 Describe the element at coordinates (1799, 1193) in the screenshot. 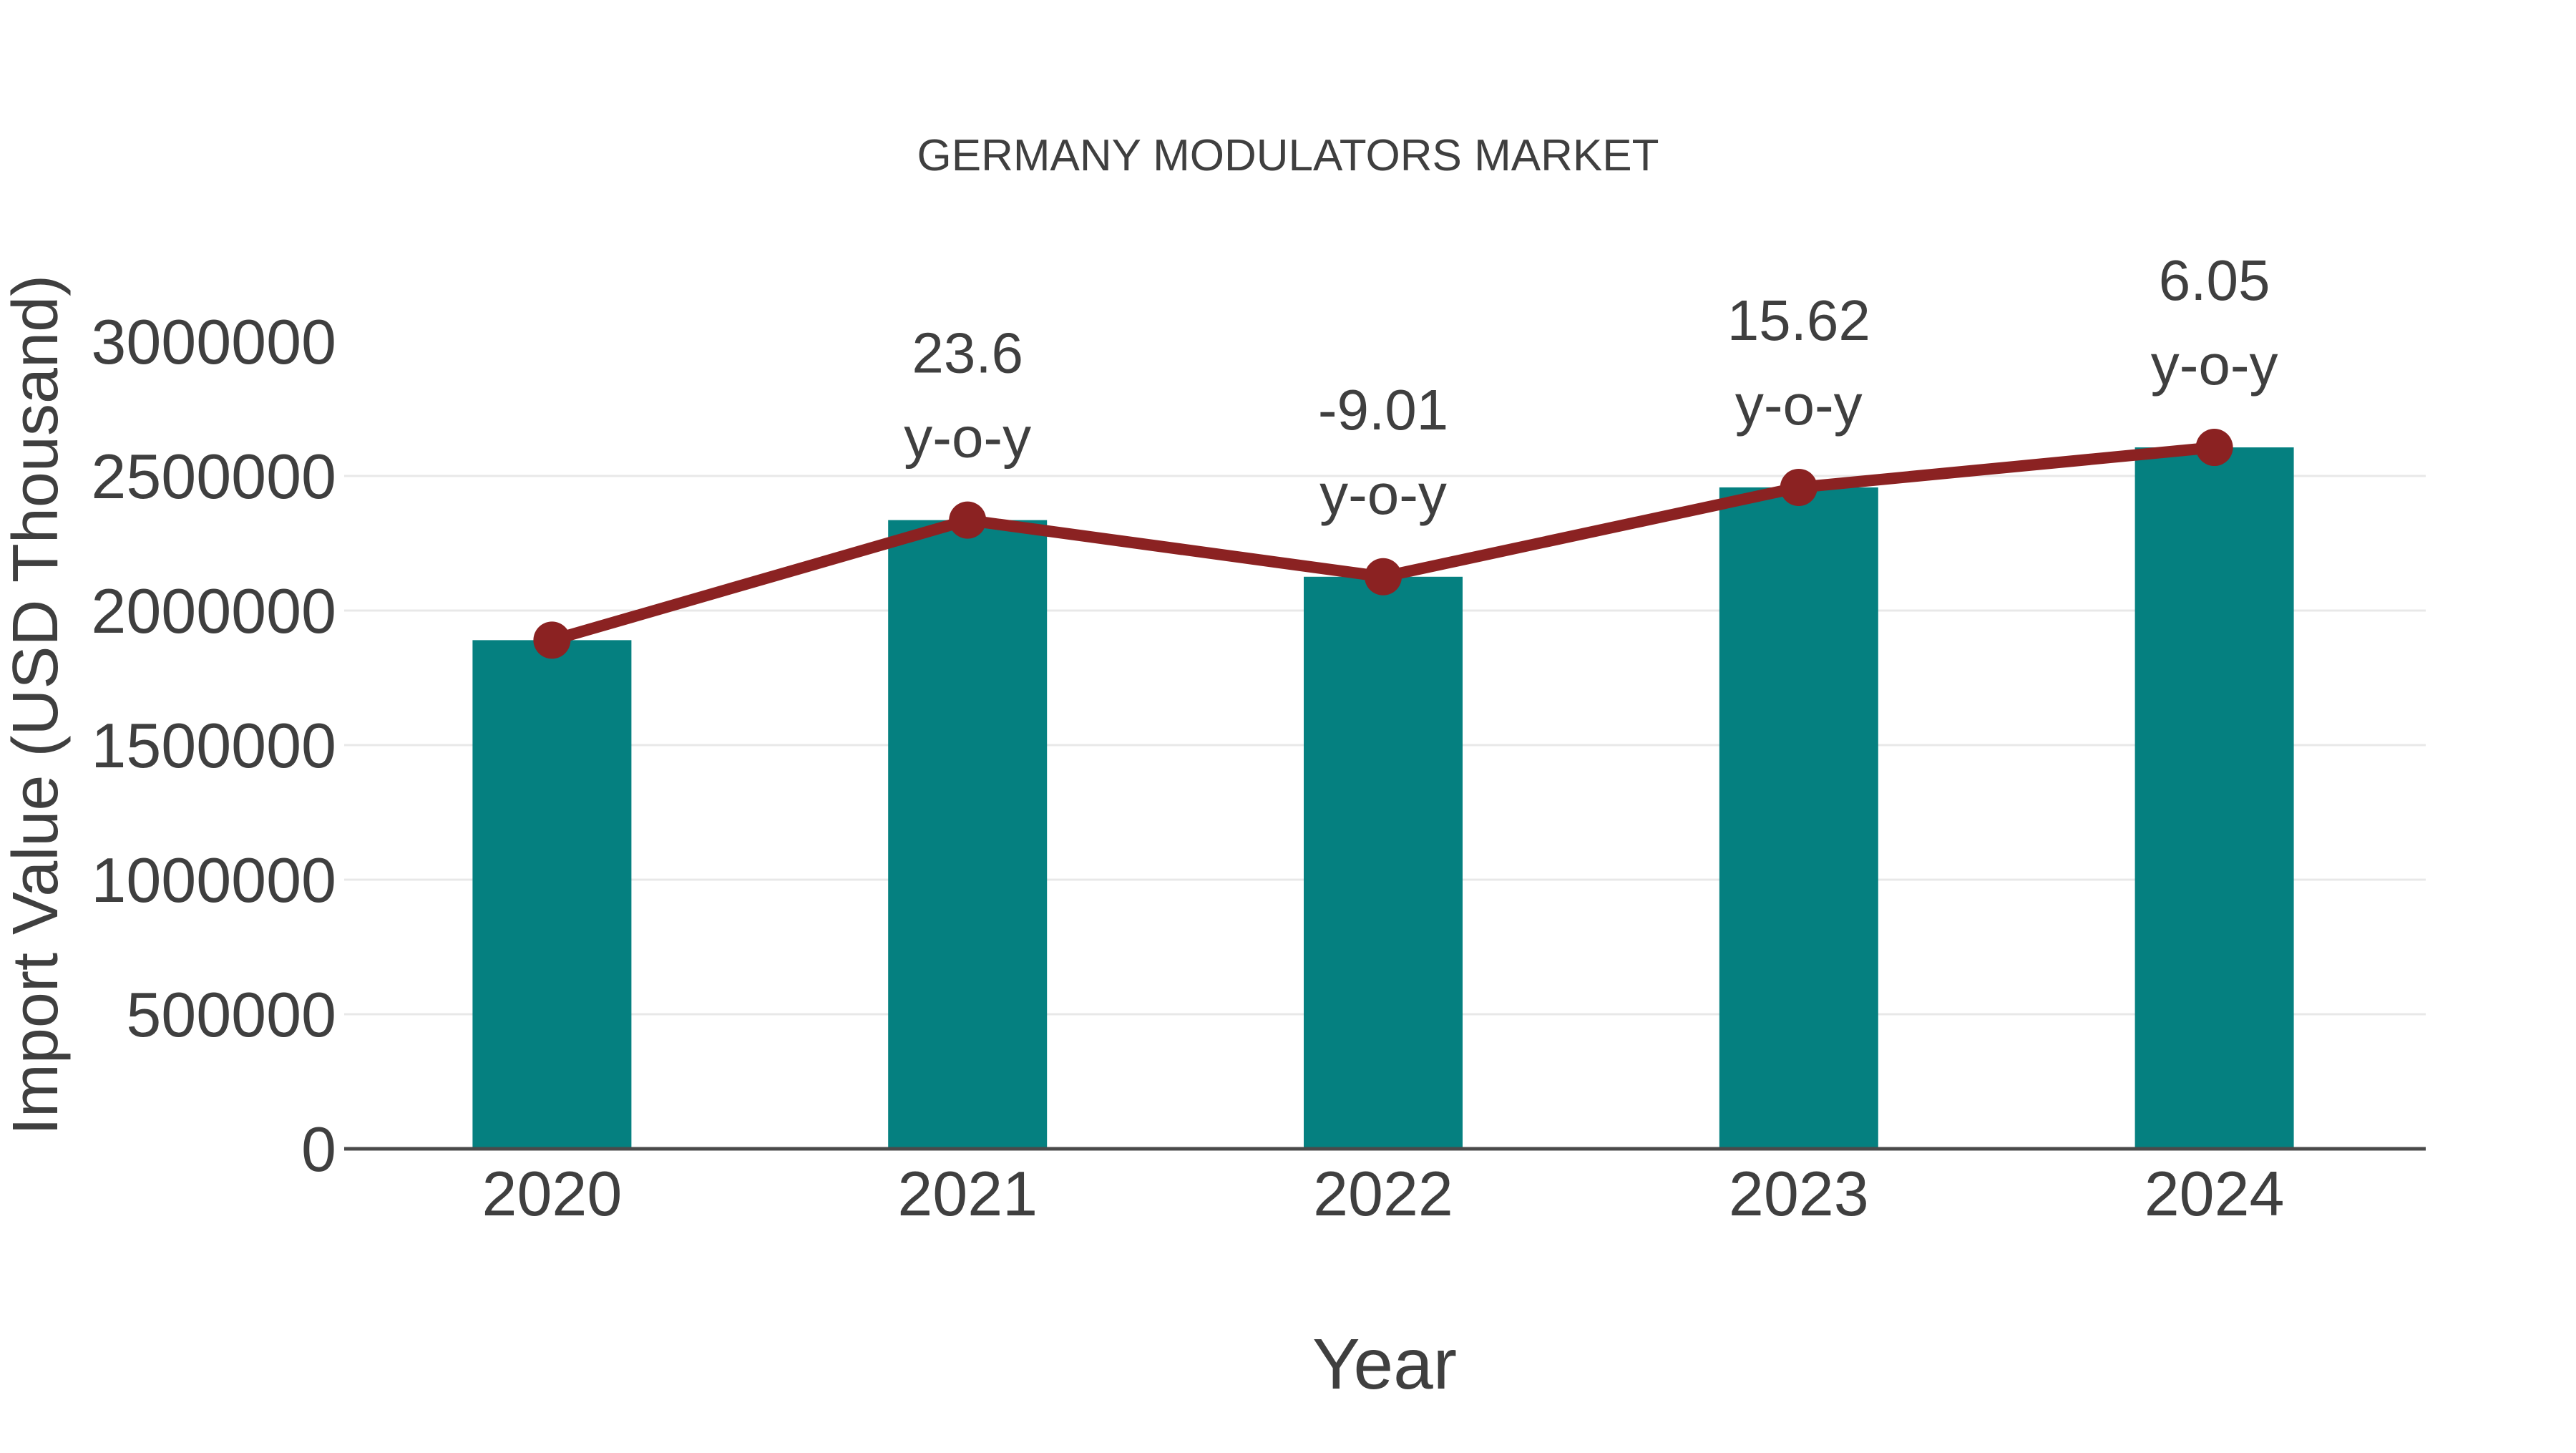

I see `x-tick-label: 2023` at that location.